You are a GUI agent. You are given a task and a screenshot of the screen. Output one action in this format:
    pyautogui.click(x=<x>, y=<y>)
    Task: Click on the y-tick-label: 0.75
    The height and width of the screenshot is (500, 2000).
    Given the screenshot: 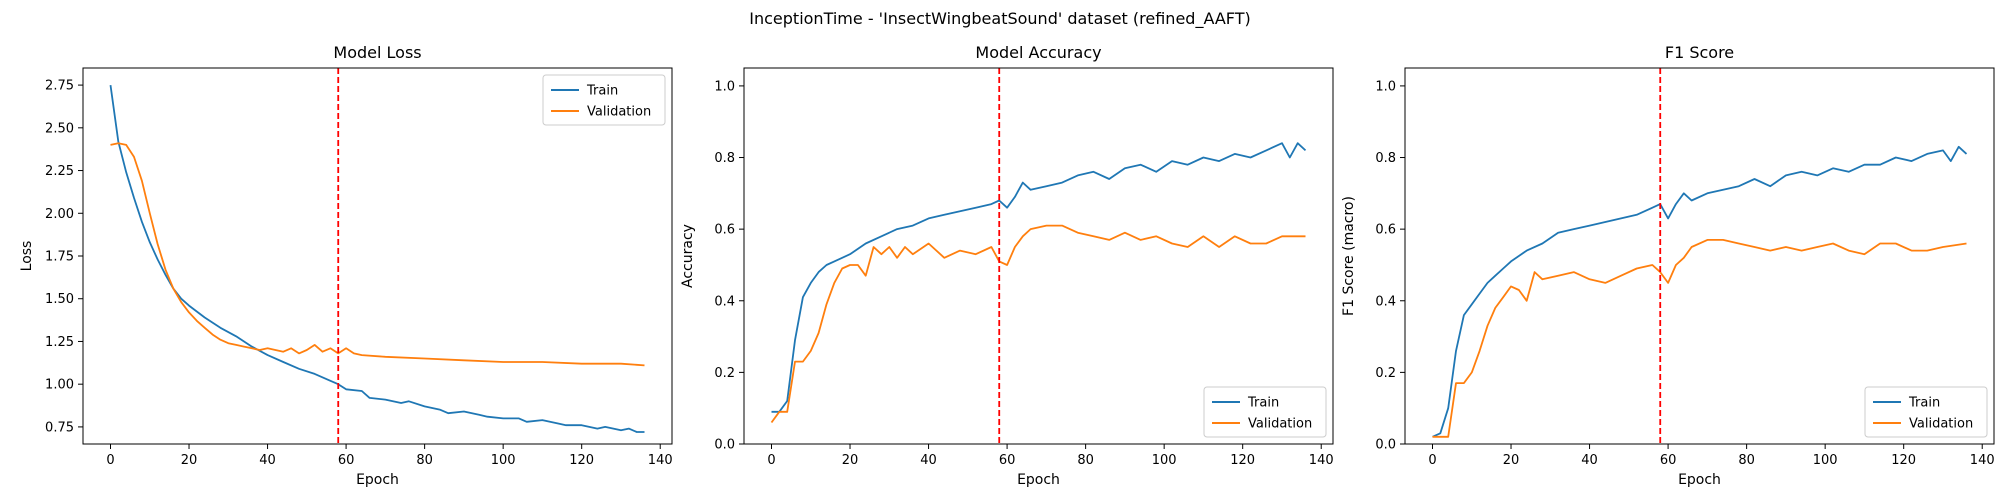 What is the action you would take?
    pyautogui.click(x=59, y=427)
    